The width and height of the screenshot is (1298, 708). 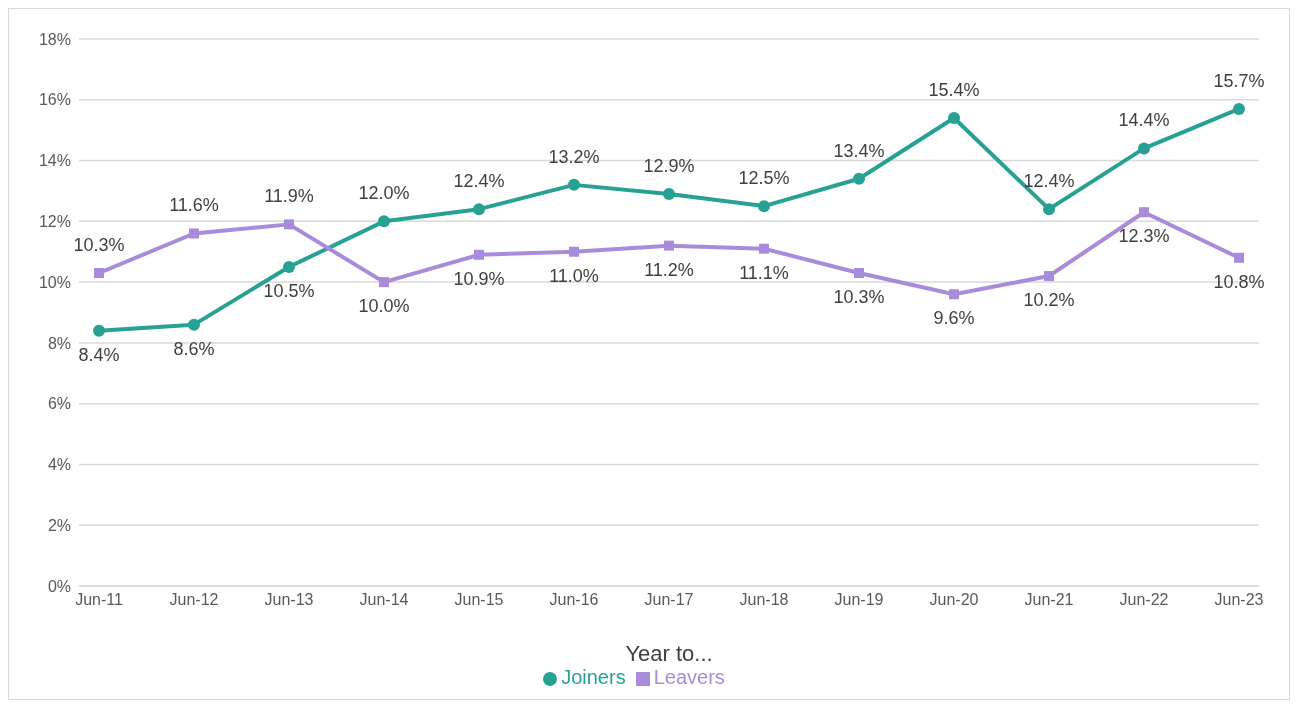 What do you see at coordinates (54, 100) in the screenshot?
I see `y-tick-label: 16%` at bounding box center [54, 100].